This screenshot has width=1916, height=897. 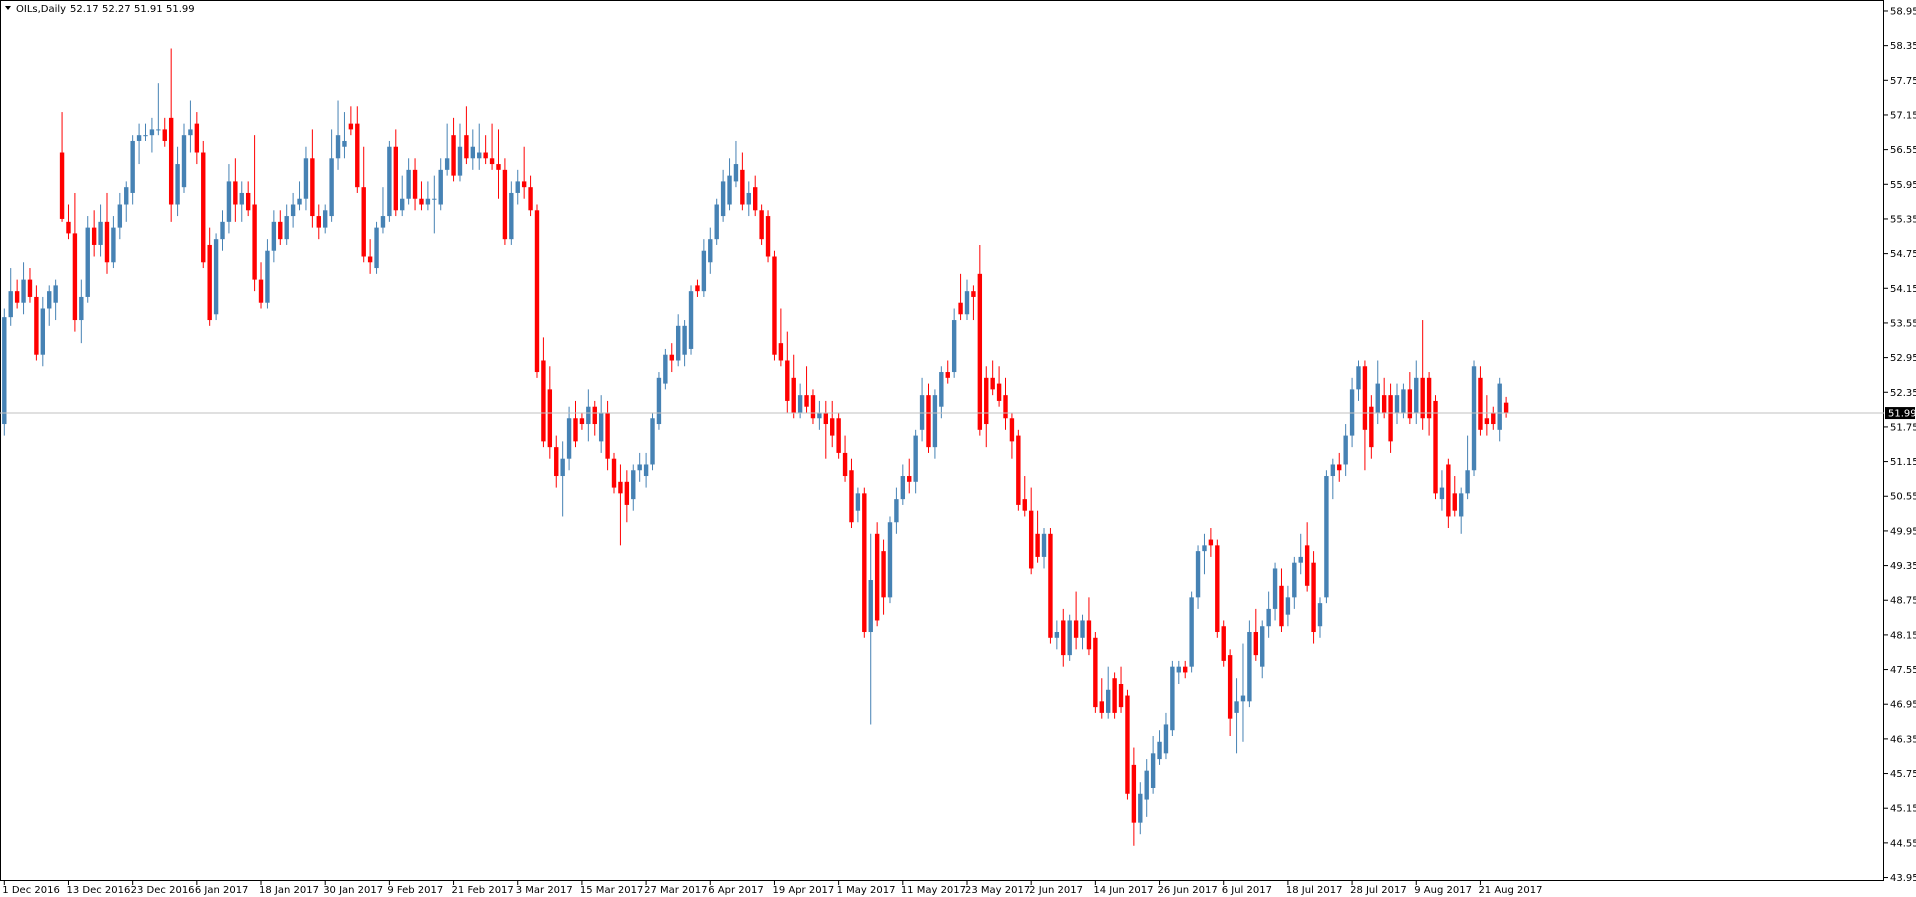 I want to click on y-tick-label: 56.55, so click(x=1903, y=150).